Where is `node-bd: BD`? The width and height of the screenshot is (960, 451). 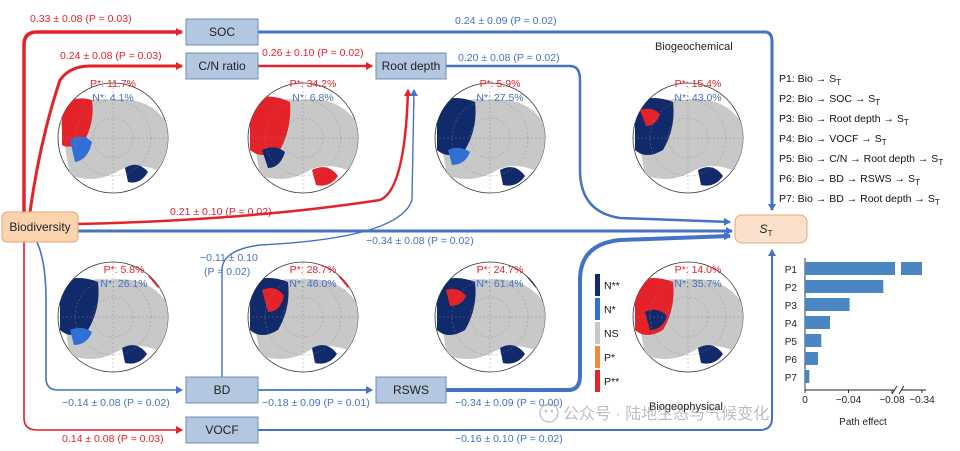
node-bd: BD is located at coordinates (222, 390).